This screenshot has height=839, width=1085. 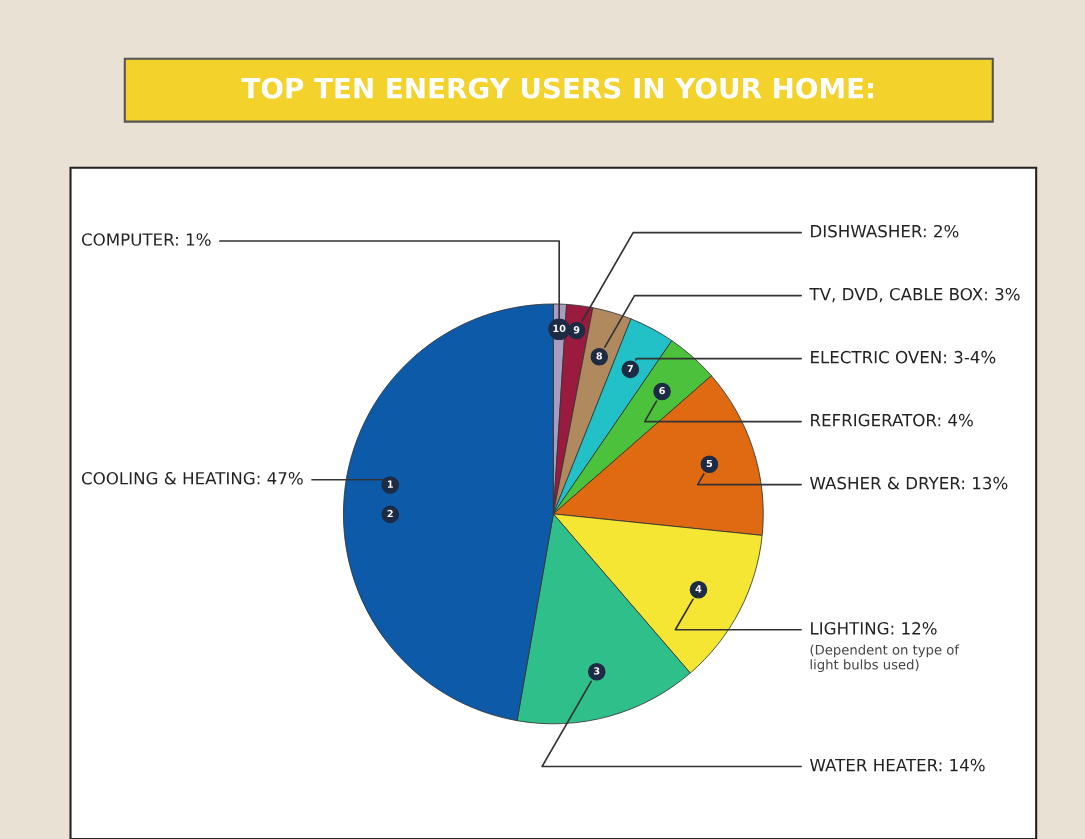 I want to click on slice-label: DISHWASHER: 2%, so click(x=885, y=231).